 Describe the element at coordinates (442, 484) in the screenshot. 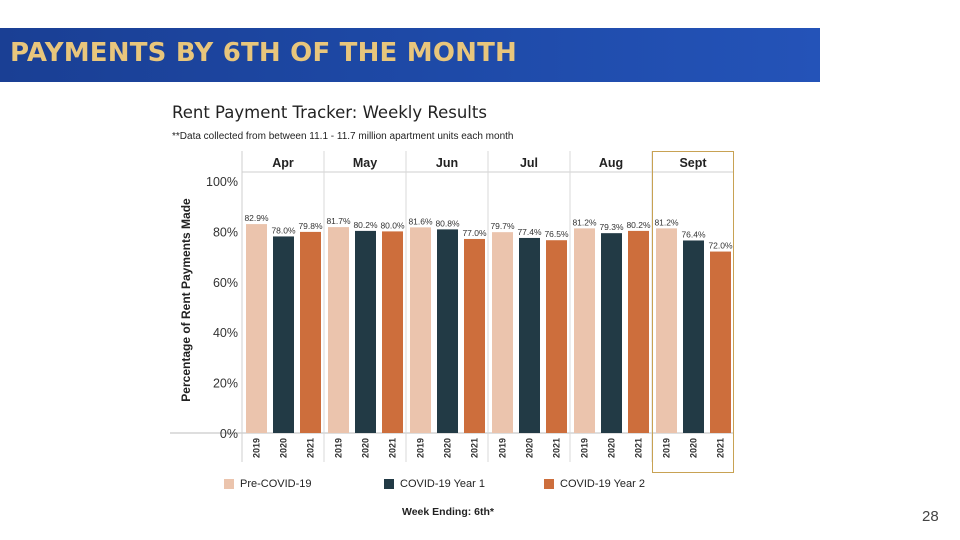

I see `legend-label: COVID-19 Year 1` at that location.